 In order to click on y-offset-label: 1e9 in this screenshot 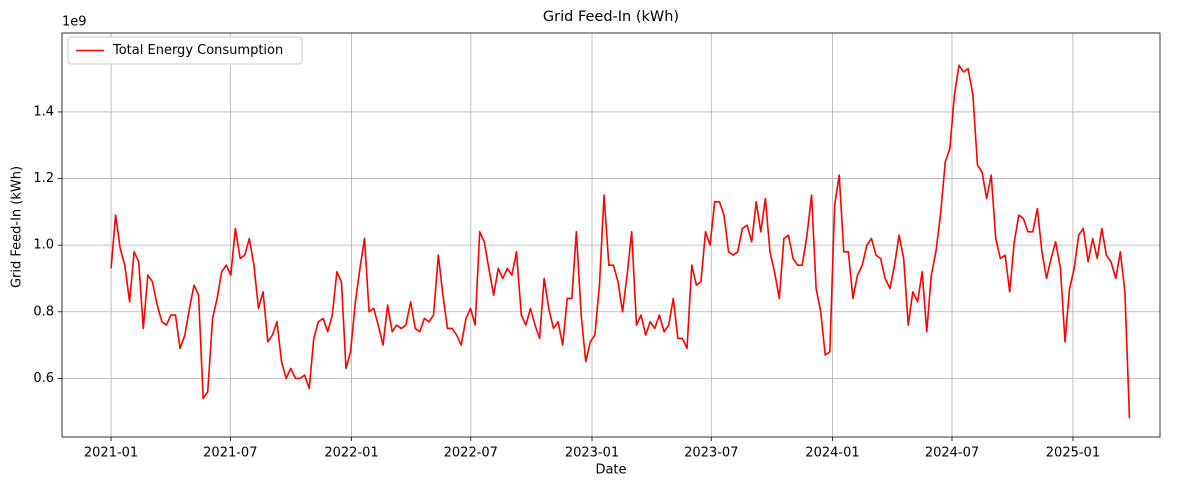, I will do `click(74, 22)`.